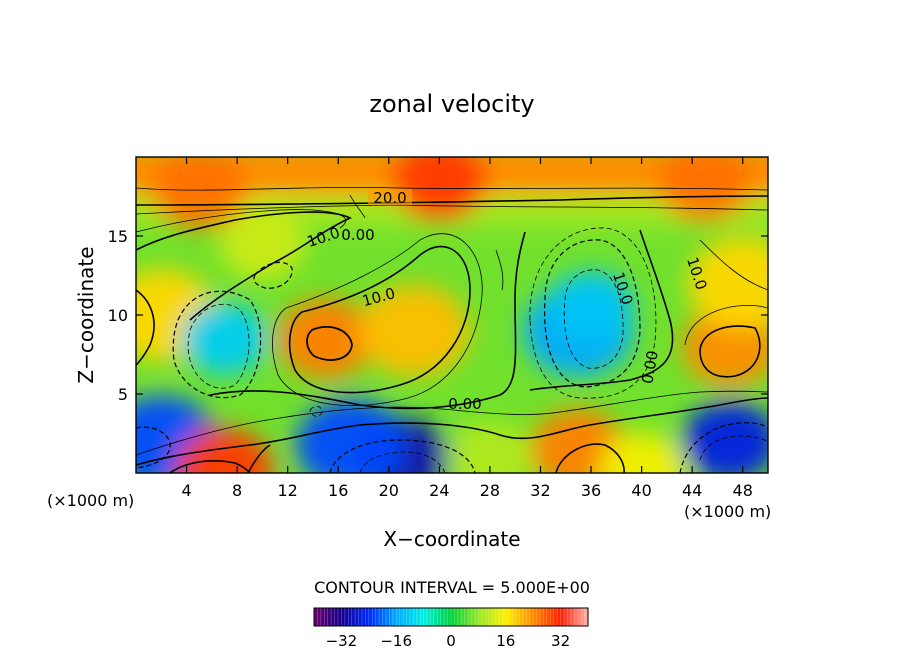 The image size is (904, 654). Describe the element at coordinates (118, 315) in the screenshot. I see `y-tick-label: 10` at that location.